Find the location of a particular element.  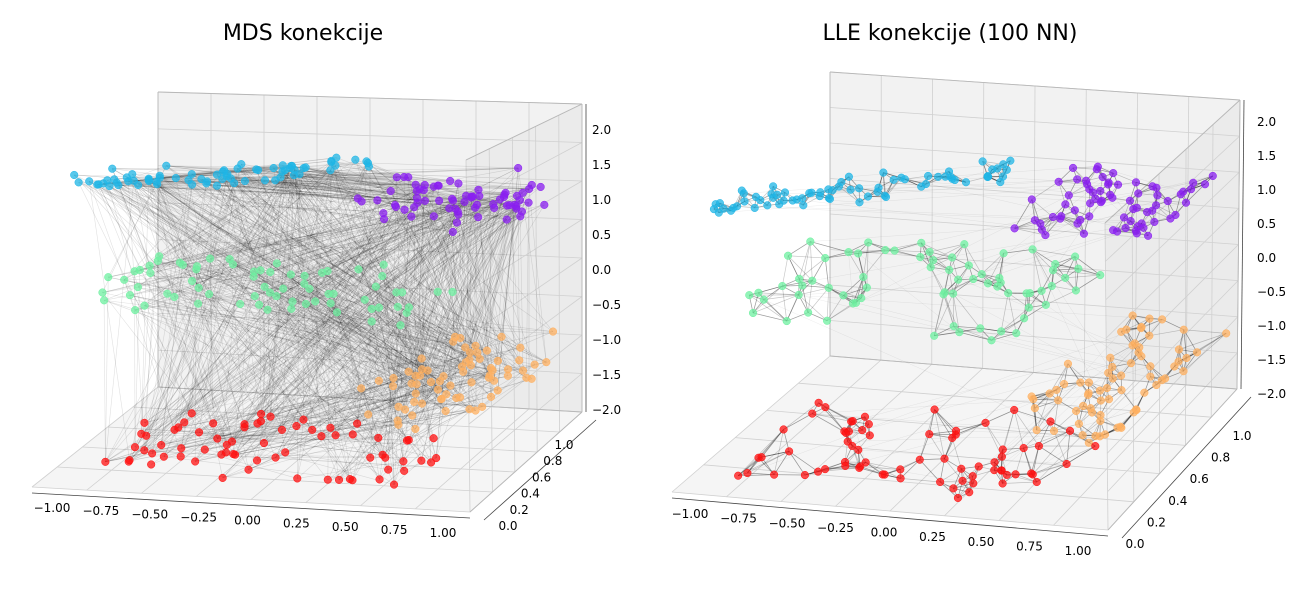

lle-title: LLE konekcije (100 NN) is located at coordinates (950, 33).